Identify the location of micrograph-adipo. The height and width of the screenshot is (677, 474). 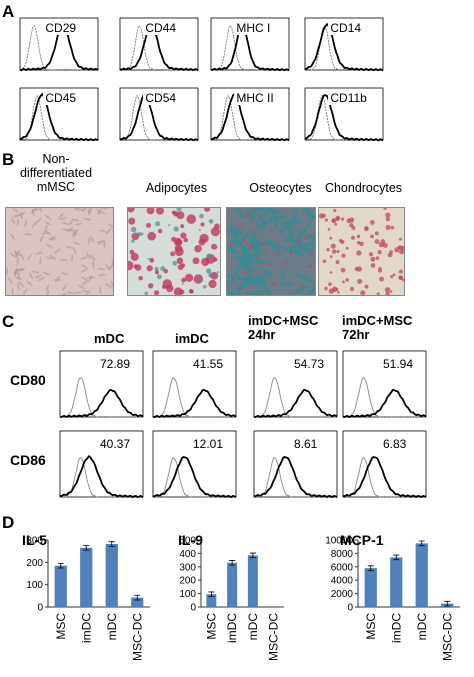
(174, 251).